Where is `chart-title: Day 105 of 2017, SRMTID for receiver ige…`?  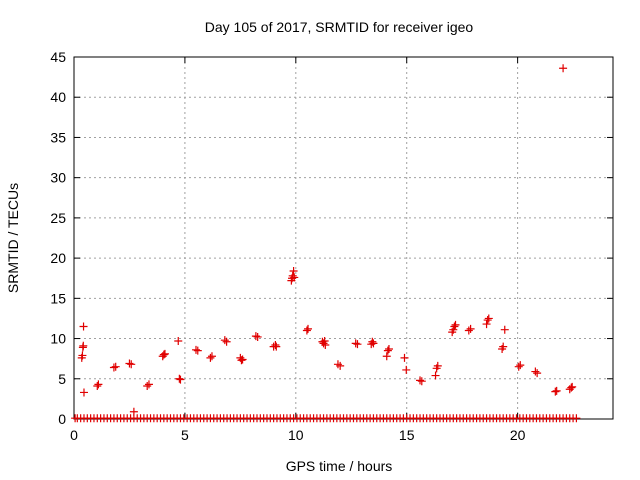
chart-title: Day 105 of 2017, SRMTID for receiver ige… is located at coordinates (339, 27).